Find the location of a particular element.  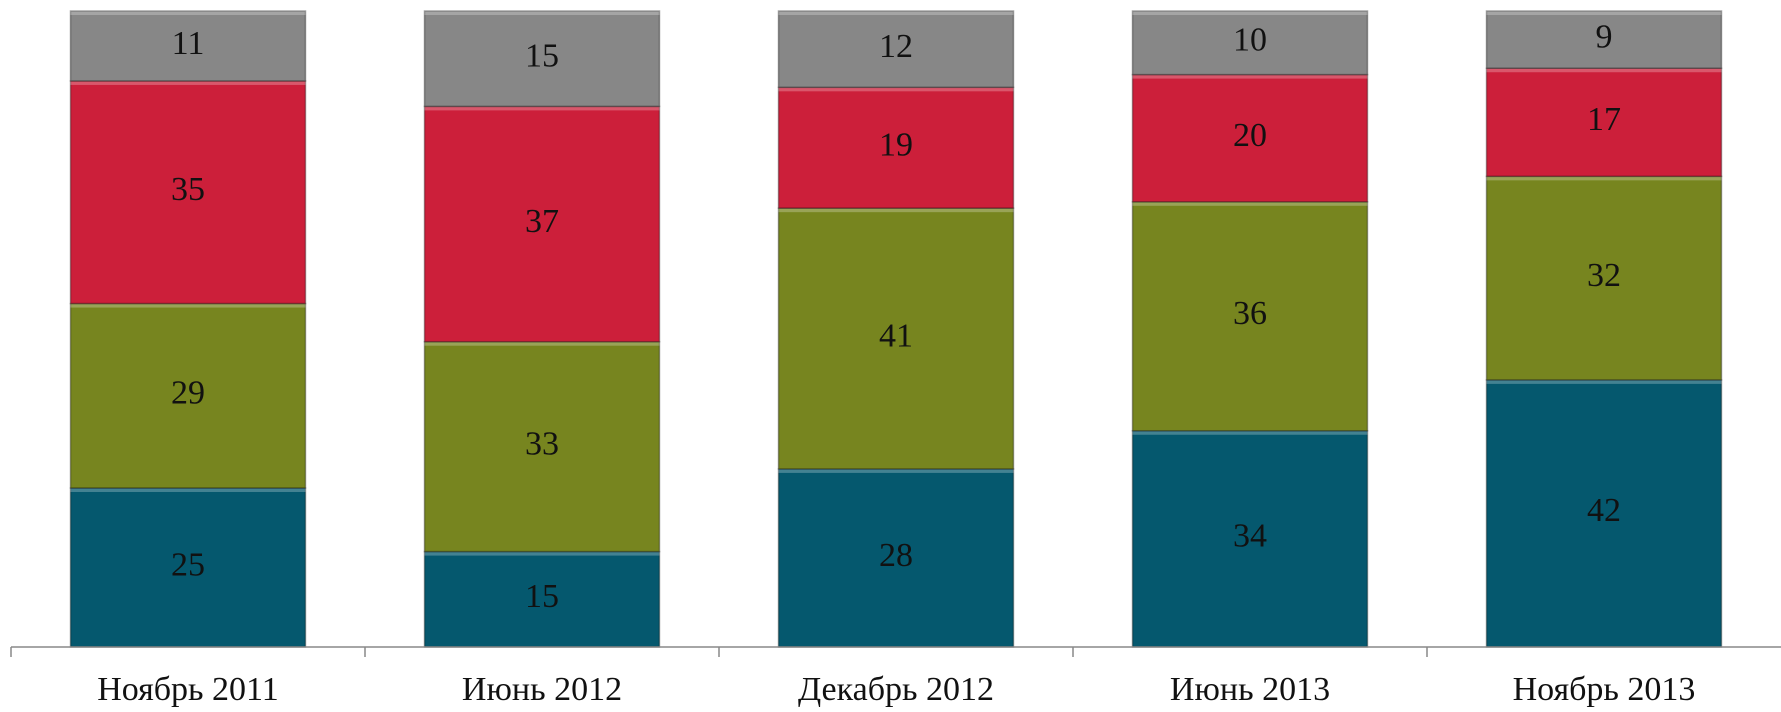

data-label: 34 is located at coordinates (1250, 536).